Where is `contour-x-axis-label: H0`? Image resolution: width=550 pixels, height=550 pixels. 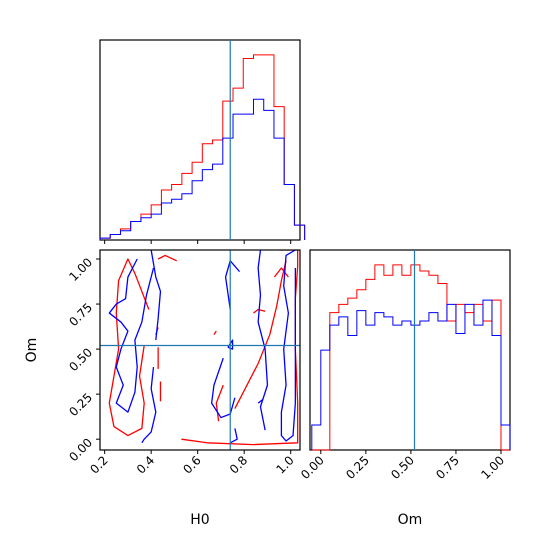
contour-x-axis-label: H0 is located at coordinates (199, 520).